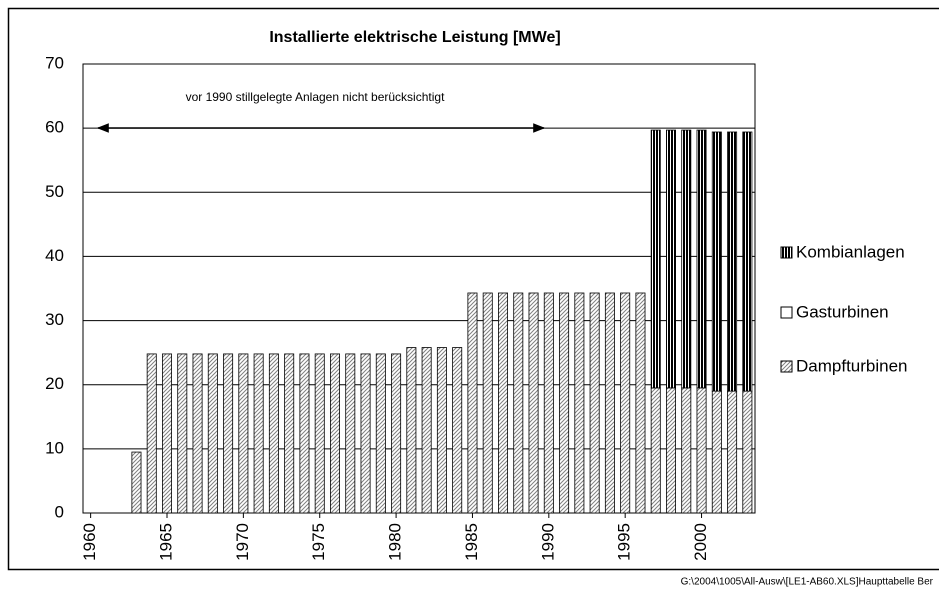 The height and width of the screenshot is (590, 939). What do you see at coordinates (54, 319) in the screenshot?
I see `y-tick-label: 30` at bounding box center [54, 319].